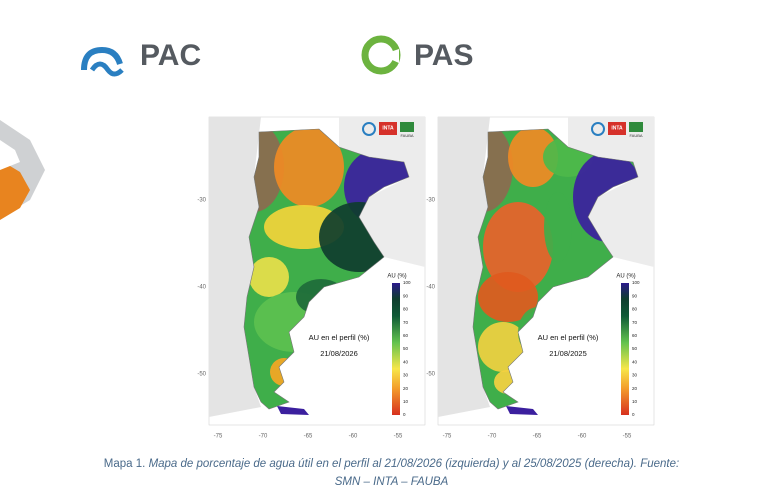  I want to click on side-decoration, so click(22, 170).